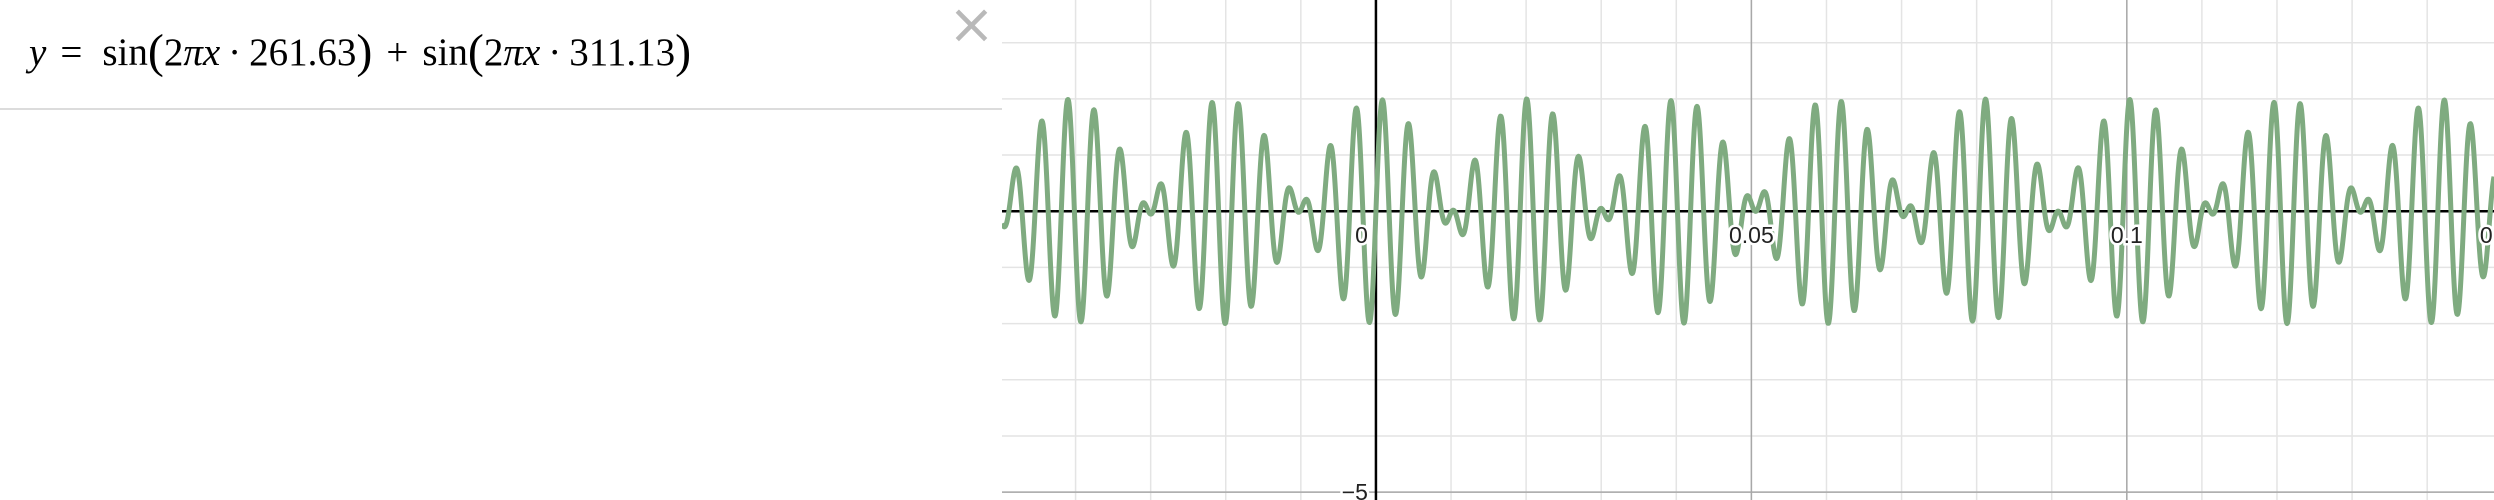 The image size is (2494, 500). Describe the element at coordinates (38, 52) in the screenshot. I see `token: y` at that location.